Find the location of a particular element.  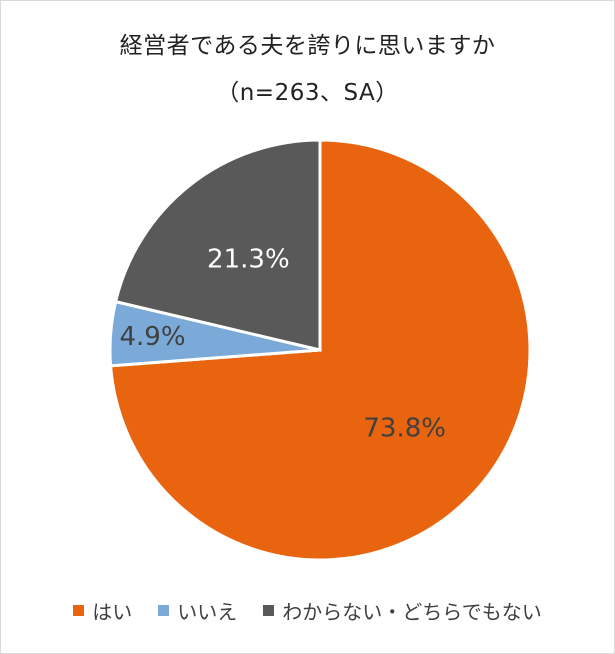

legend-label-0: はい is located at coordinates (112, 612).